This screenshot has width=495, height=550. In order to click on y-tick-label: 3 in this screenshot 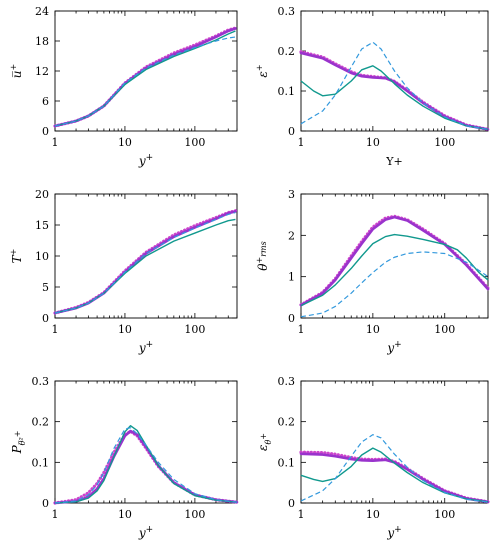, I will do `click(291, 194)`.